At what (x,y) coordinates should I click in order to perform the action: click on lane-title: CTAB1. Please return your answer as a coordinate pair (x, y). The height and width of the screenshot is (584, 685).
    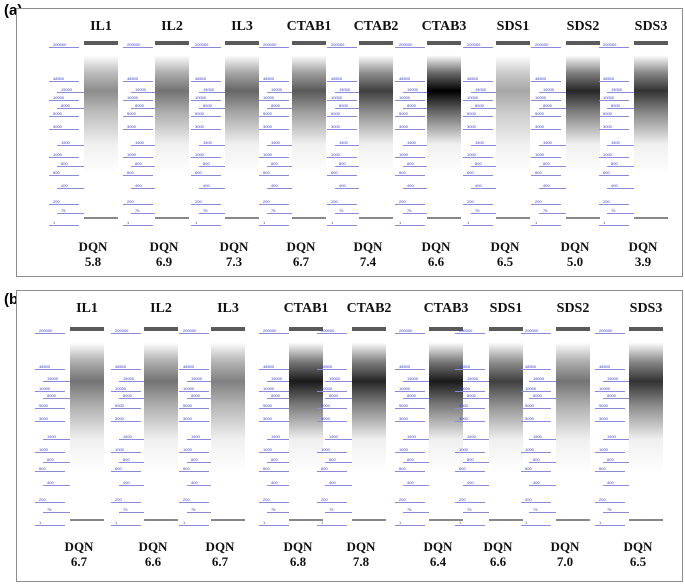
    Looking at the image, I should click on (306, 308).